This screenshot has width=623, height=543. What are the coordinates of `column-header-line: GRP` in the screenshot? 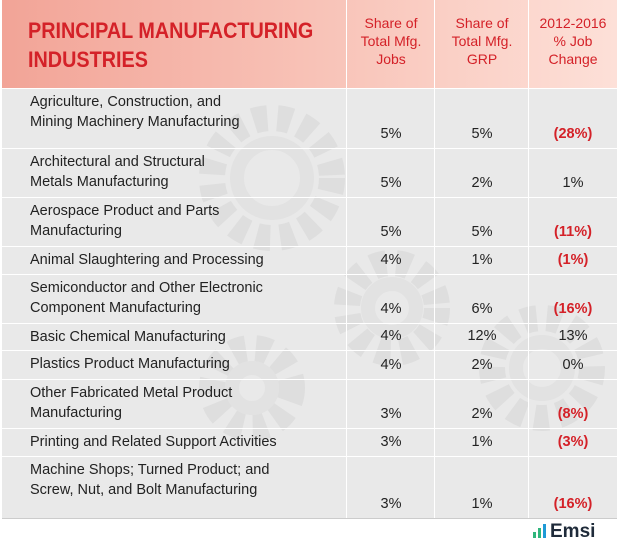 It's located at (482, 59).